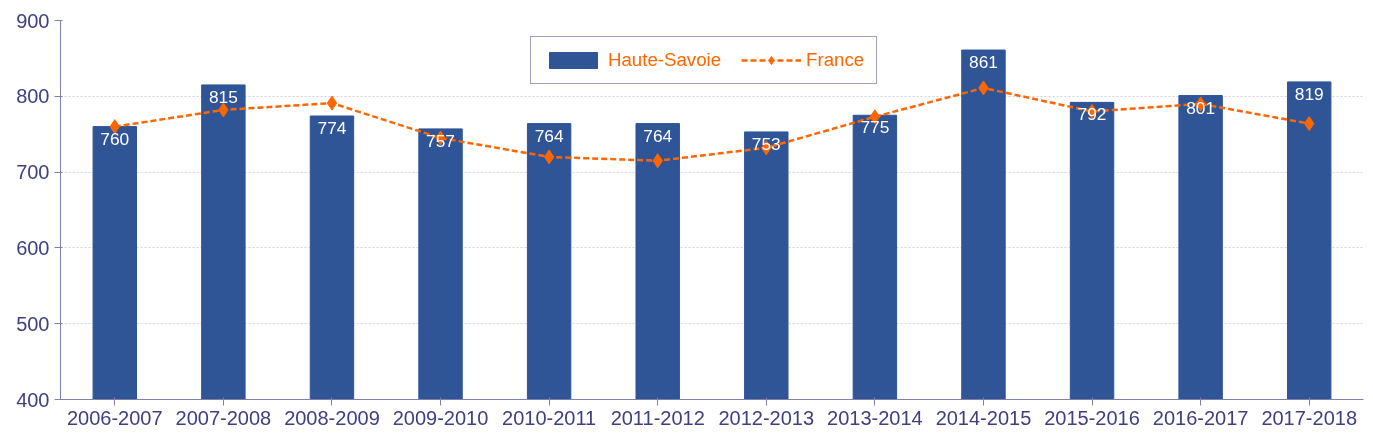 Image resolution: width=1373 pixels, height=439 pixels. I want to click on x-tick-label: 2012-2013, so click(766, 417).